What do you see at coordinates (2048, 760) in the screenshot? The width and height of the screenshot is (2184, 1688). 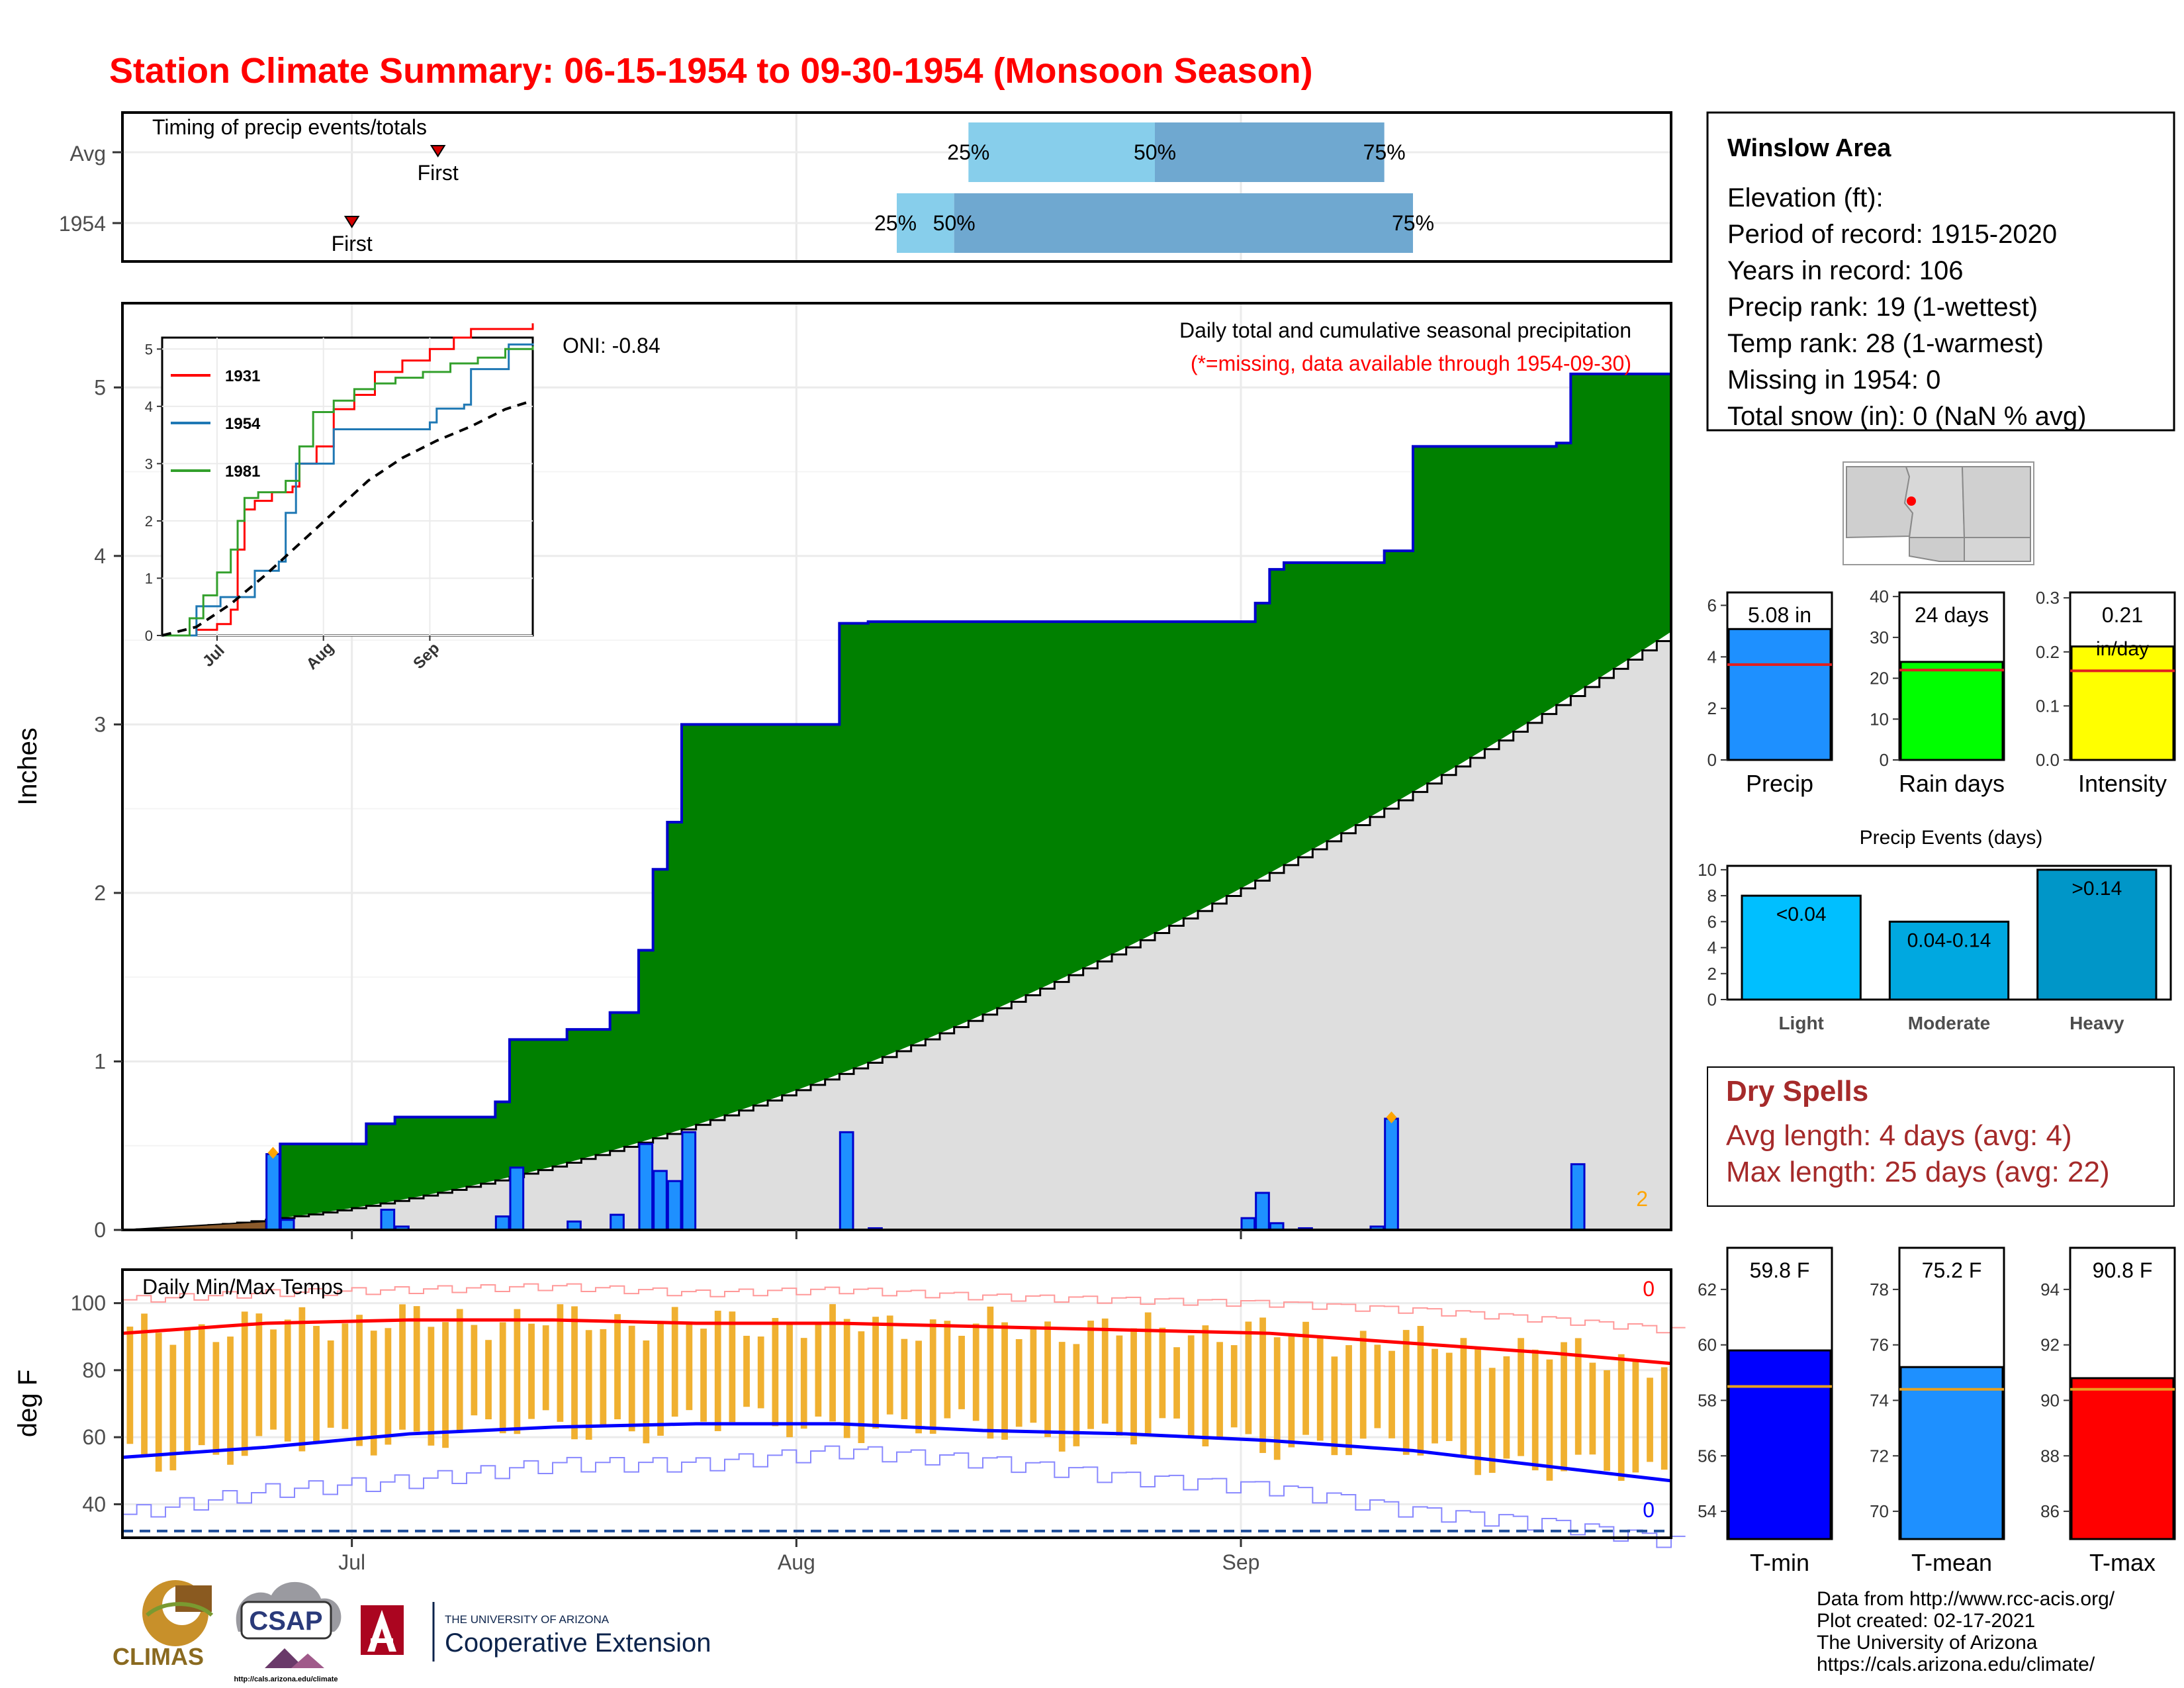 I see `summary-ytick-label: 0.0` at bounding box center [2048, 760].